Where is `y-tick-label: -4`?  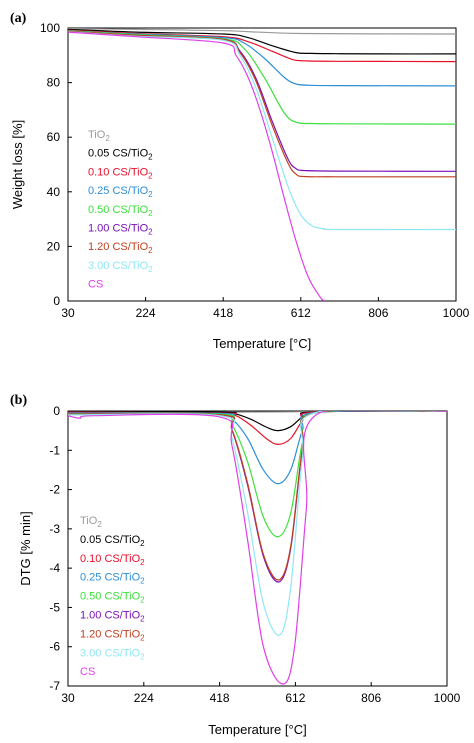
y-tick-label: -4 is located at coordinates (54, 568).